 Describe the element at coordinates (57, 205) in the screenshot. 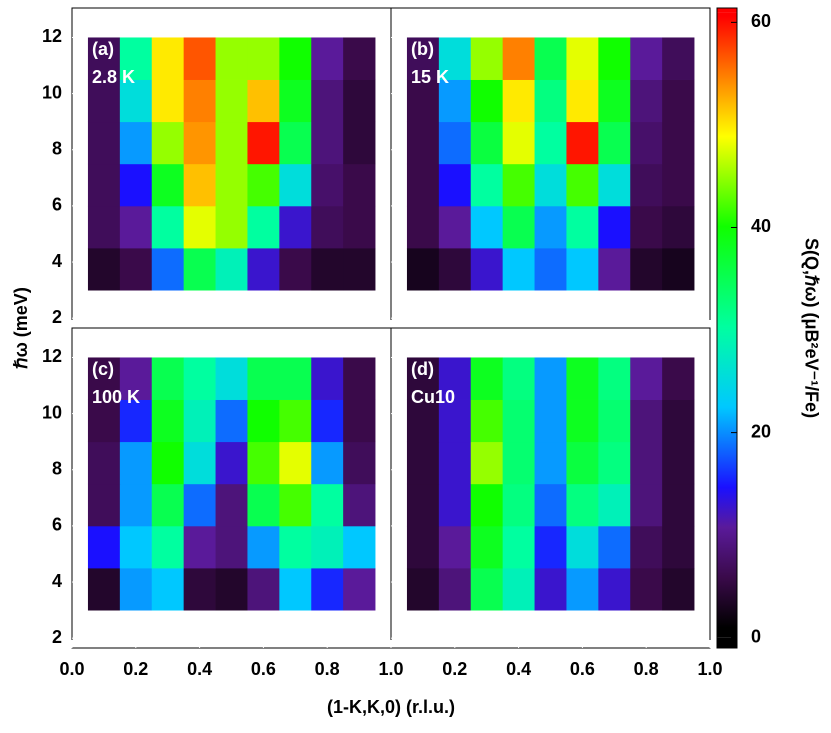

I see `y-tick-label: 6` at that location.